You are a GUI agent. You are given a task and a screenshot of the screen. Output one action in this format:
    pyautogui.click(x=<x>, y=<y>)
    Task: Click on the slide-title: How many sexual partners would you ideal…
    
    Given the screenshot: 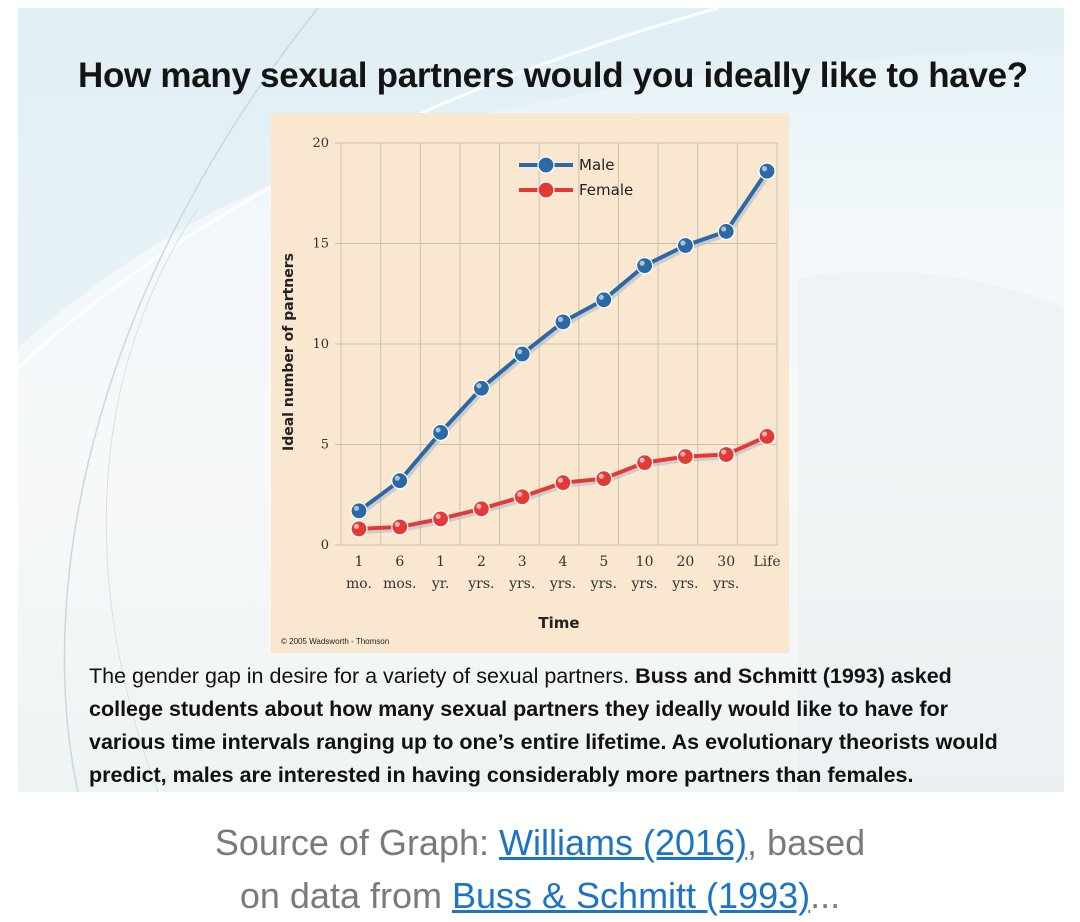 What is the action you would take?
    pyautogui.click(x=553, y=75)
    